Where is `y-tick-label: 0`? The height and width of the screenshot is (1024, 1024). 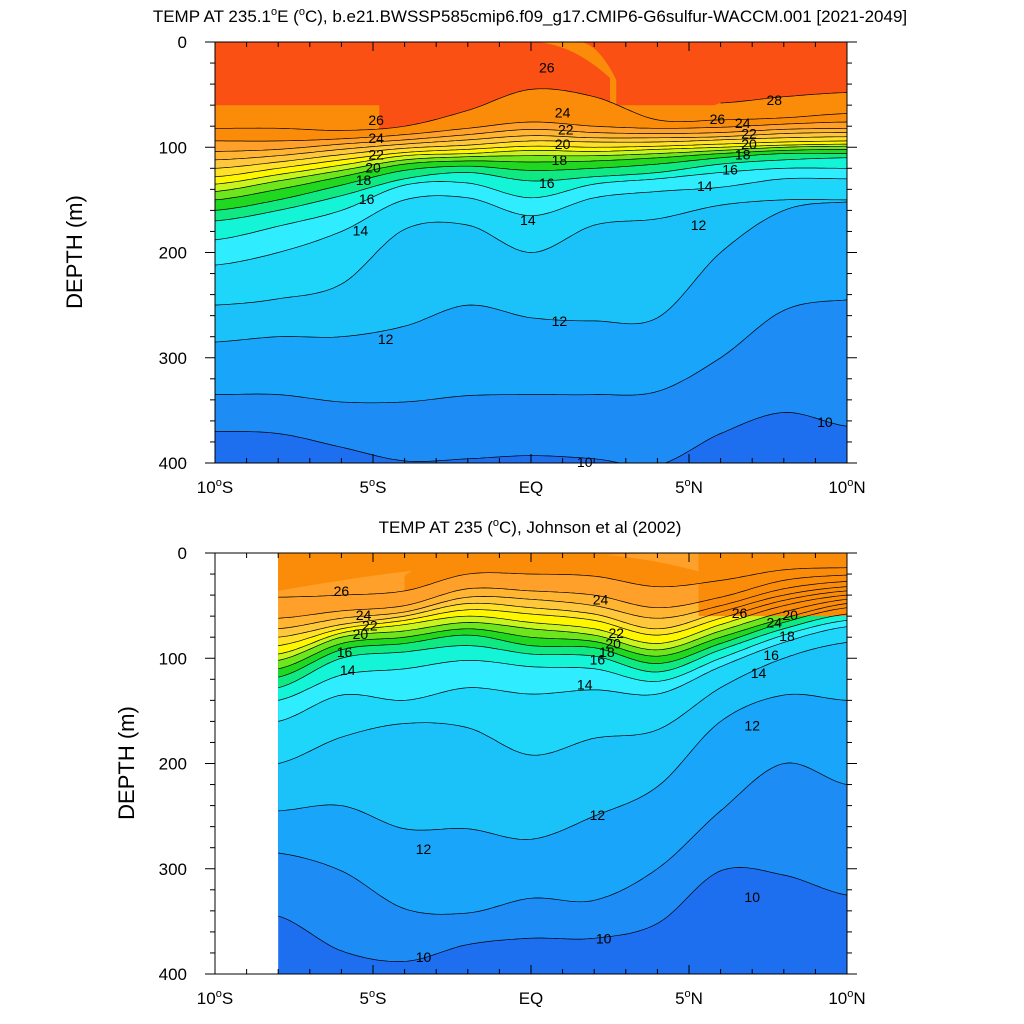
y-tick-label: 0 is located at coordinates (182, 553).